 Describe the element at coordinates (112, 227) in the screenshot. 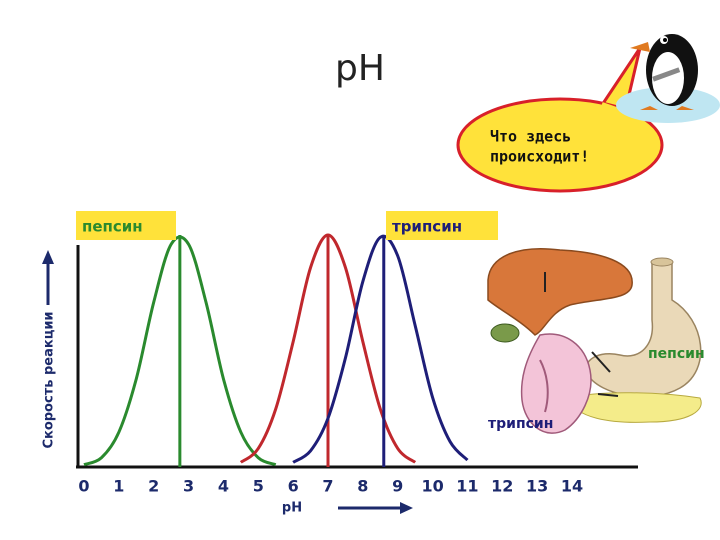

I see `legend-label: пепсин` at that location.